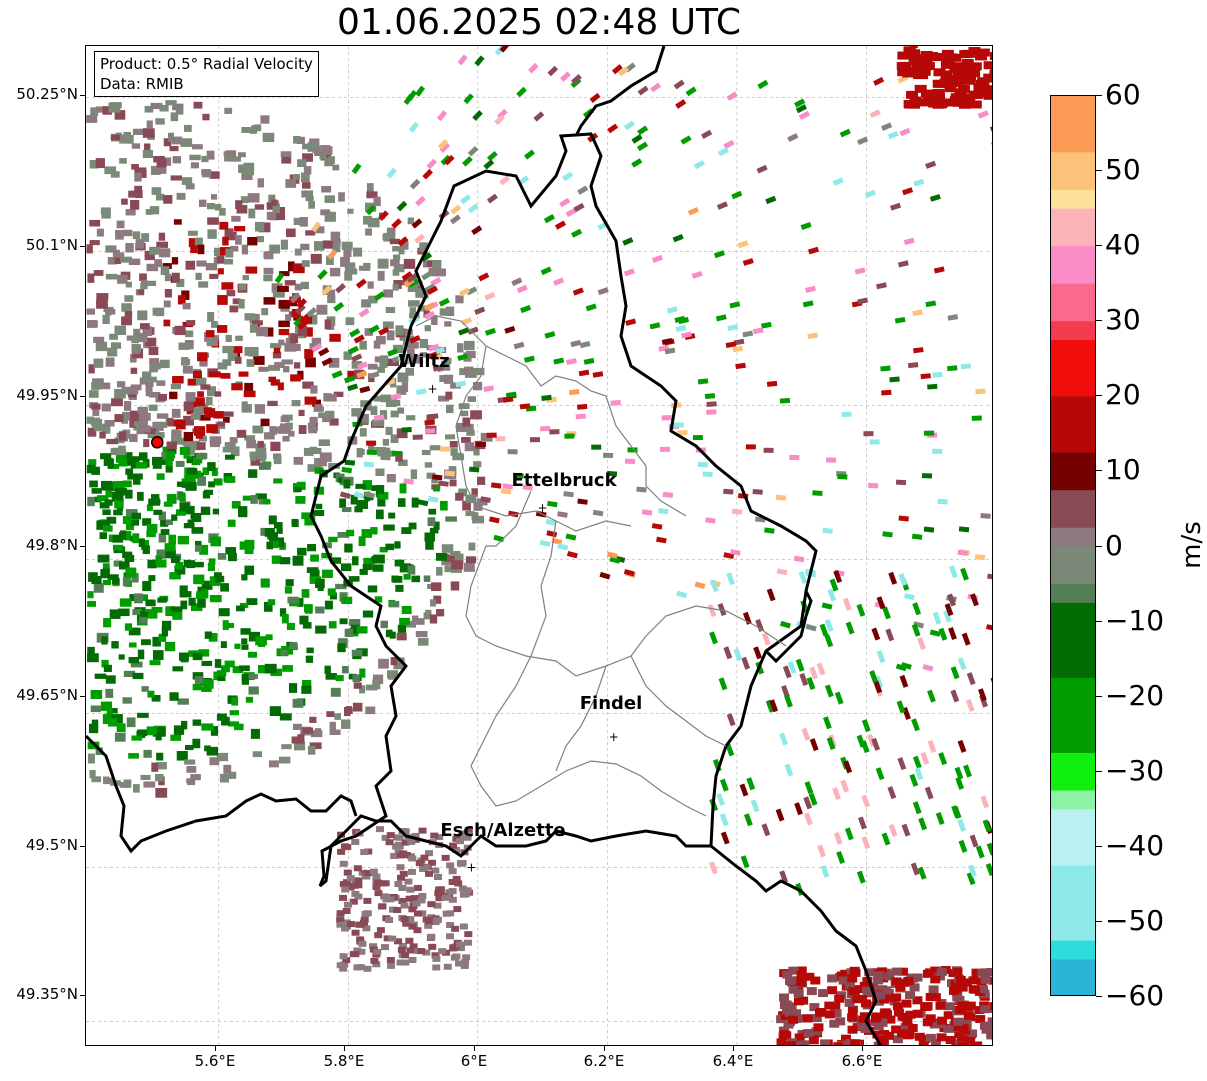  I want to click on lat-tick, so click(82, 995).